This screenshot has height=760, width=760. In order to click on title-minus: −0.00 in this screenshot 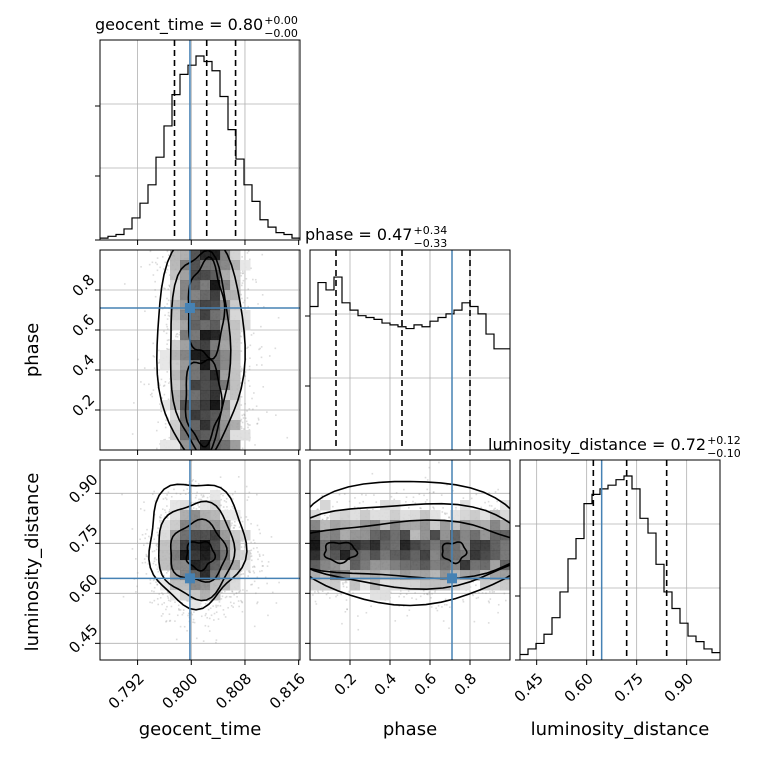, I will do `click(281, 33)`.